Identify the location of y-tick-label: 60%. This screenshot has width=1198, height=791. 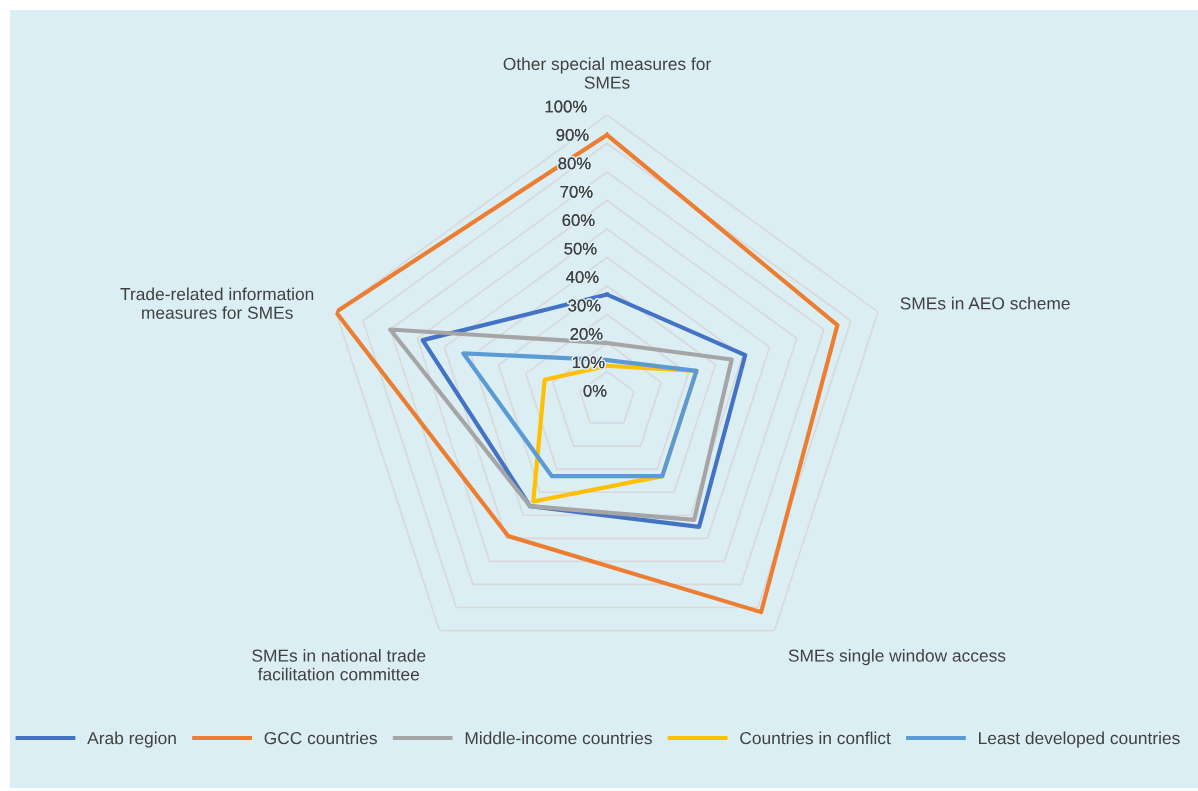
(578, 220).